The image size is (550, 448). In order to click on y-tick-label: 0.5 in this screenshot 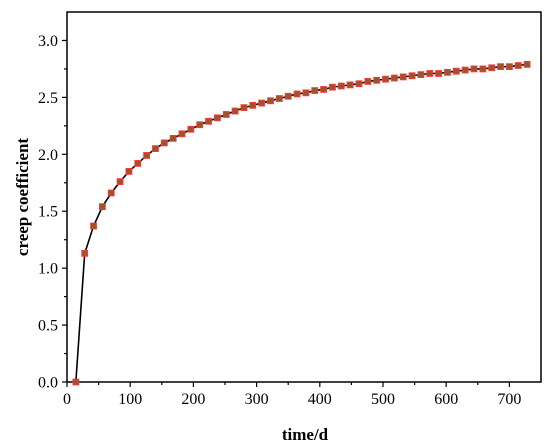, I will do `click(48, 326)`.